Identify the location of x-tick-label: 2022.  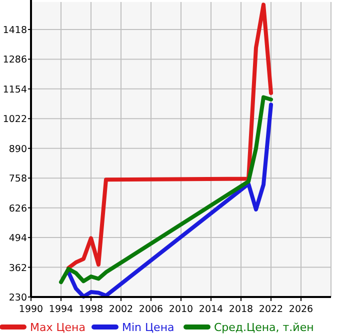
(271, 309).